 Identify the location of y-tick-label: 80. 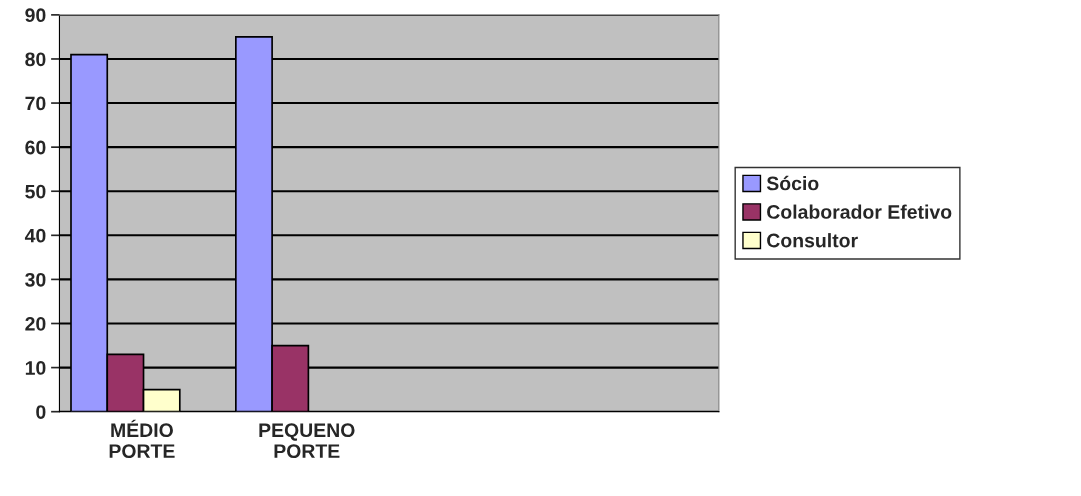
(35, 59).